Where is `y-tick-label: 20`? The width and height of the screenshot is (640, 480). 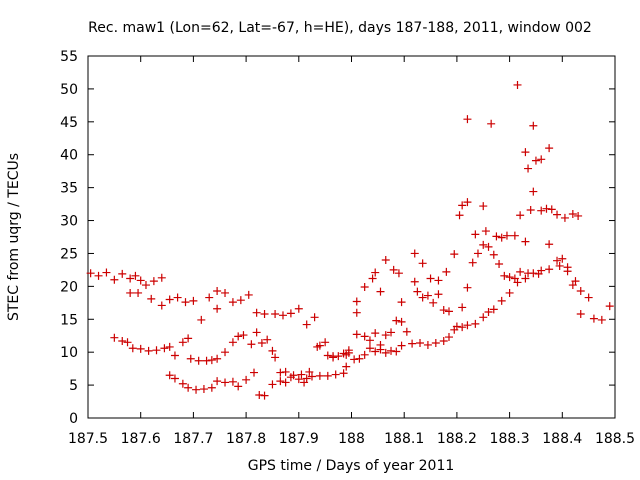 y-tick-label: 20 is located at coordinates (69, 287).